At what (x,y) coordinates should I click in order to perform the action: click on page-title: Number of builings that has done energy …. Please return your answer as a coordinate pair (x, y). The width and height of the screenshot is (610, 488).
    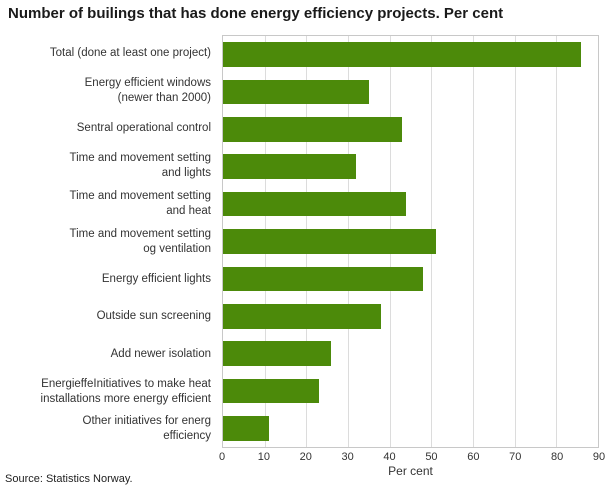
    Looking at the image, I should click on (256, 13).